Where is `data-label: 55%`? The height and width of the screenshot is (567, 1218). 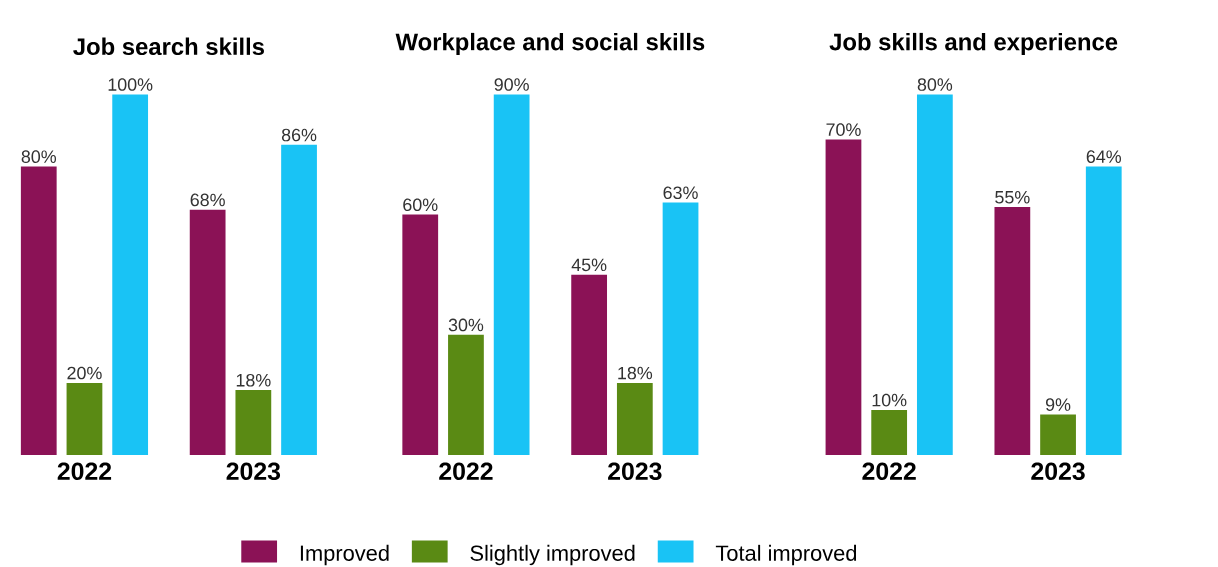 data-label: 55% is located at coordinates (1012, 197).